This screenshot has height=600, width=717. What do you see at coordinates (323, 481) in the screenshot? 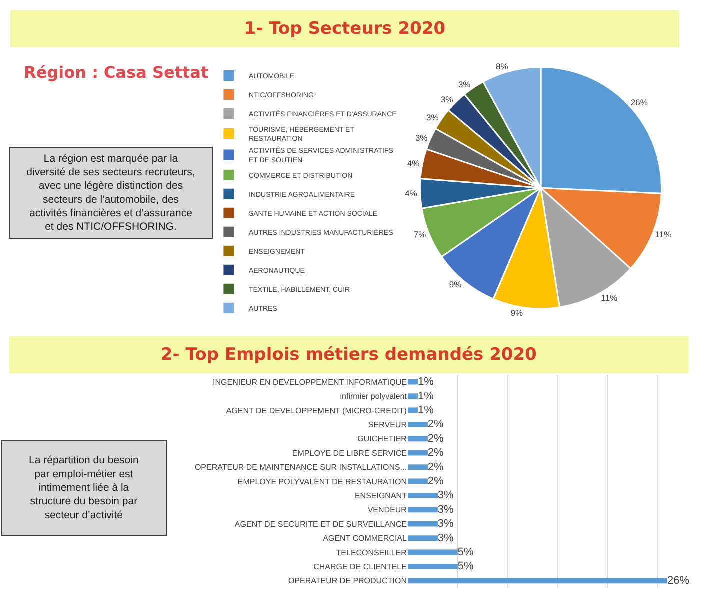
I see `y-tick-label: EMPLOYE POLYVALENT DE RESTAURATION` at bounding box center [323, 481].